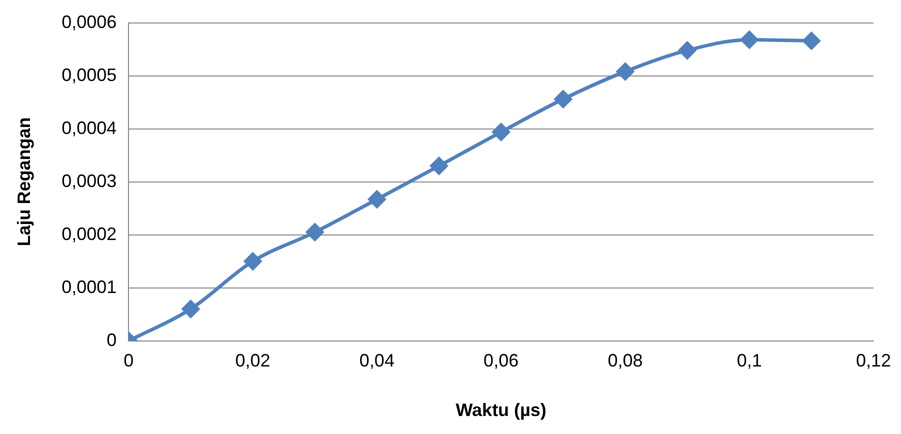  I want to click on x-tick-label: 0,08, so click(625, 360).